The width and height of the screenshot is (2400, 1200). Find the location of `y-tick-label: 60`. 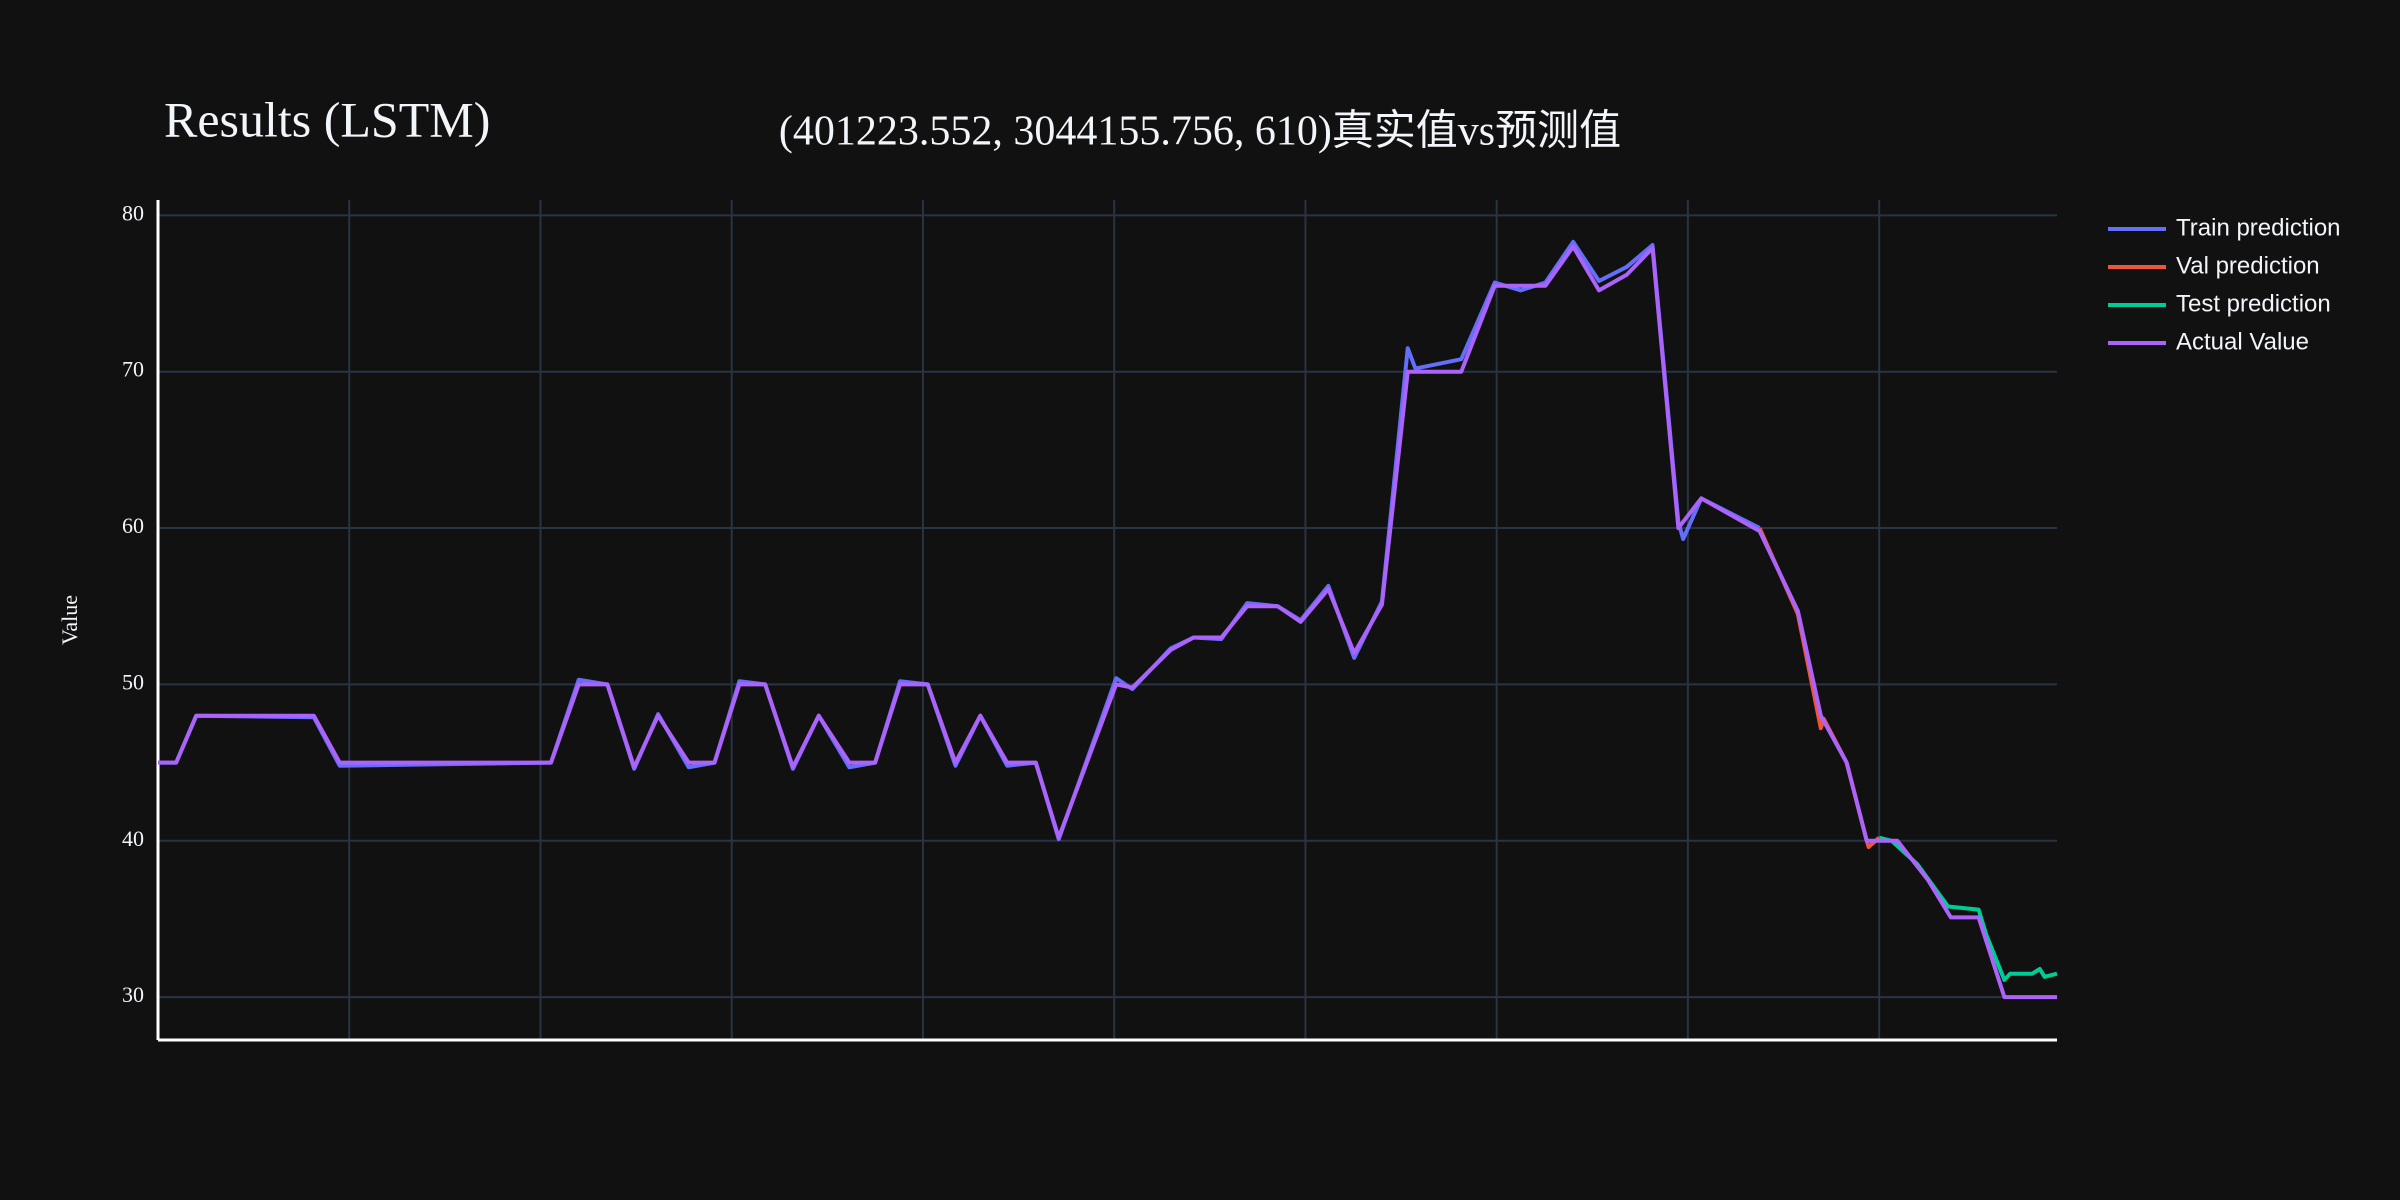

y-tick-label: 60 is located at coordinates (133, 525).